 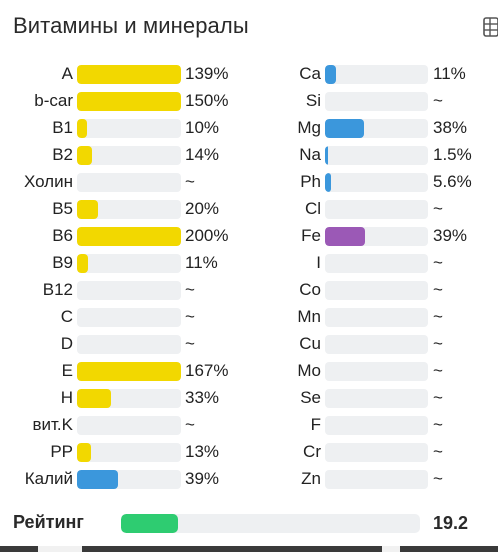 What do you see at coordinates (66, 316) in the screenshot?
I see `nutrient-name: C` at bounding box center [66, 316].